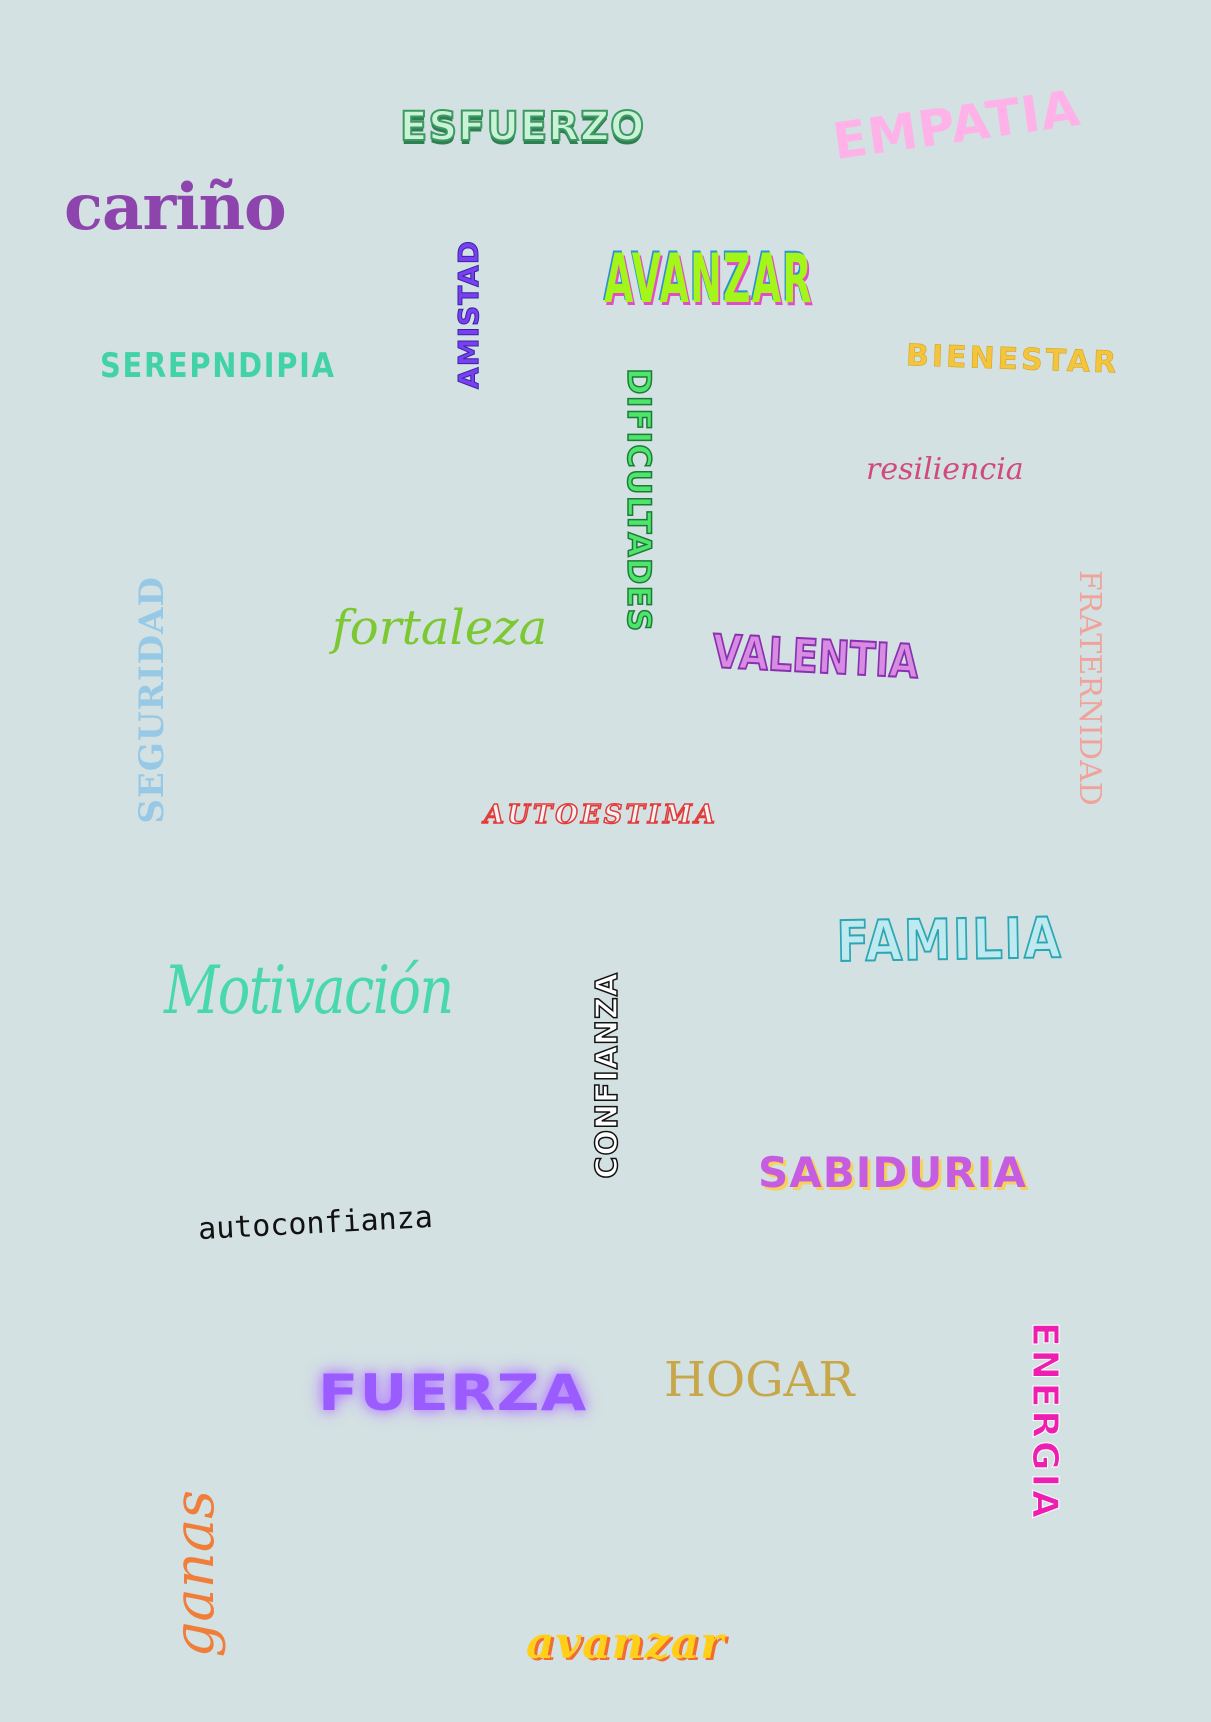 The height and width of the screenshot is (1722, 1211). Describe the element at coordinates (218, 366) in the screenshot. I see `word-serendipia: SEREPNDIPIA` at that location.